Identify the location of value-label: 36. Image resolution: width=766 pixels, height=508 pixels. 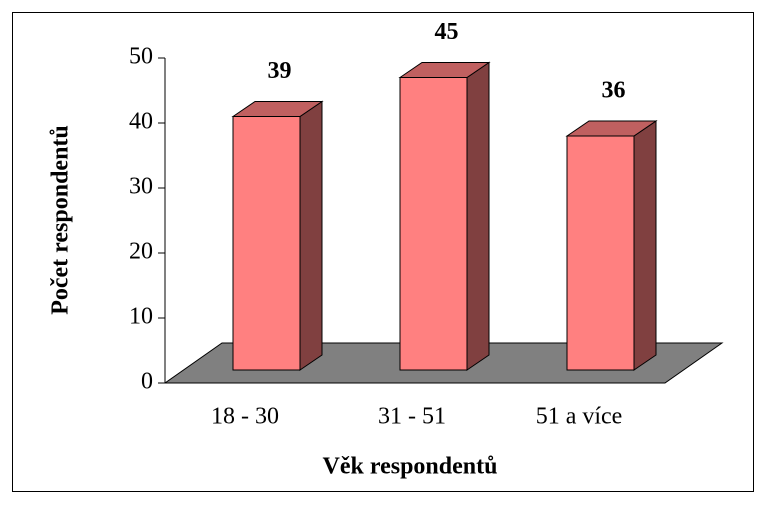
(614, 91).